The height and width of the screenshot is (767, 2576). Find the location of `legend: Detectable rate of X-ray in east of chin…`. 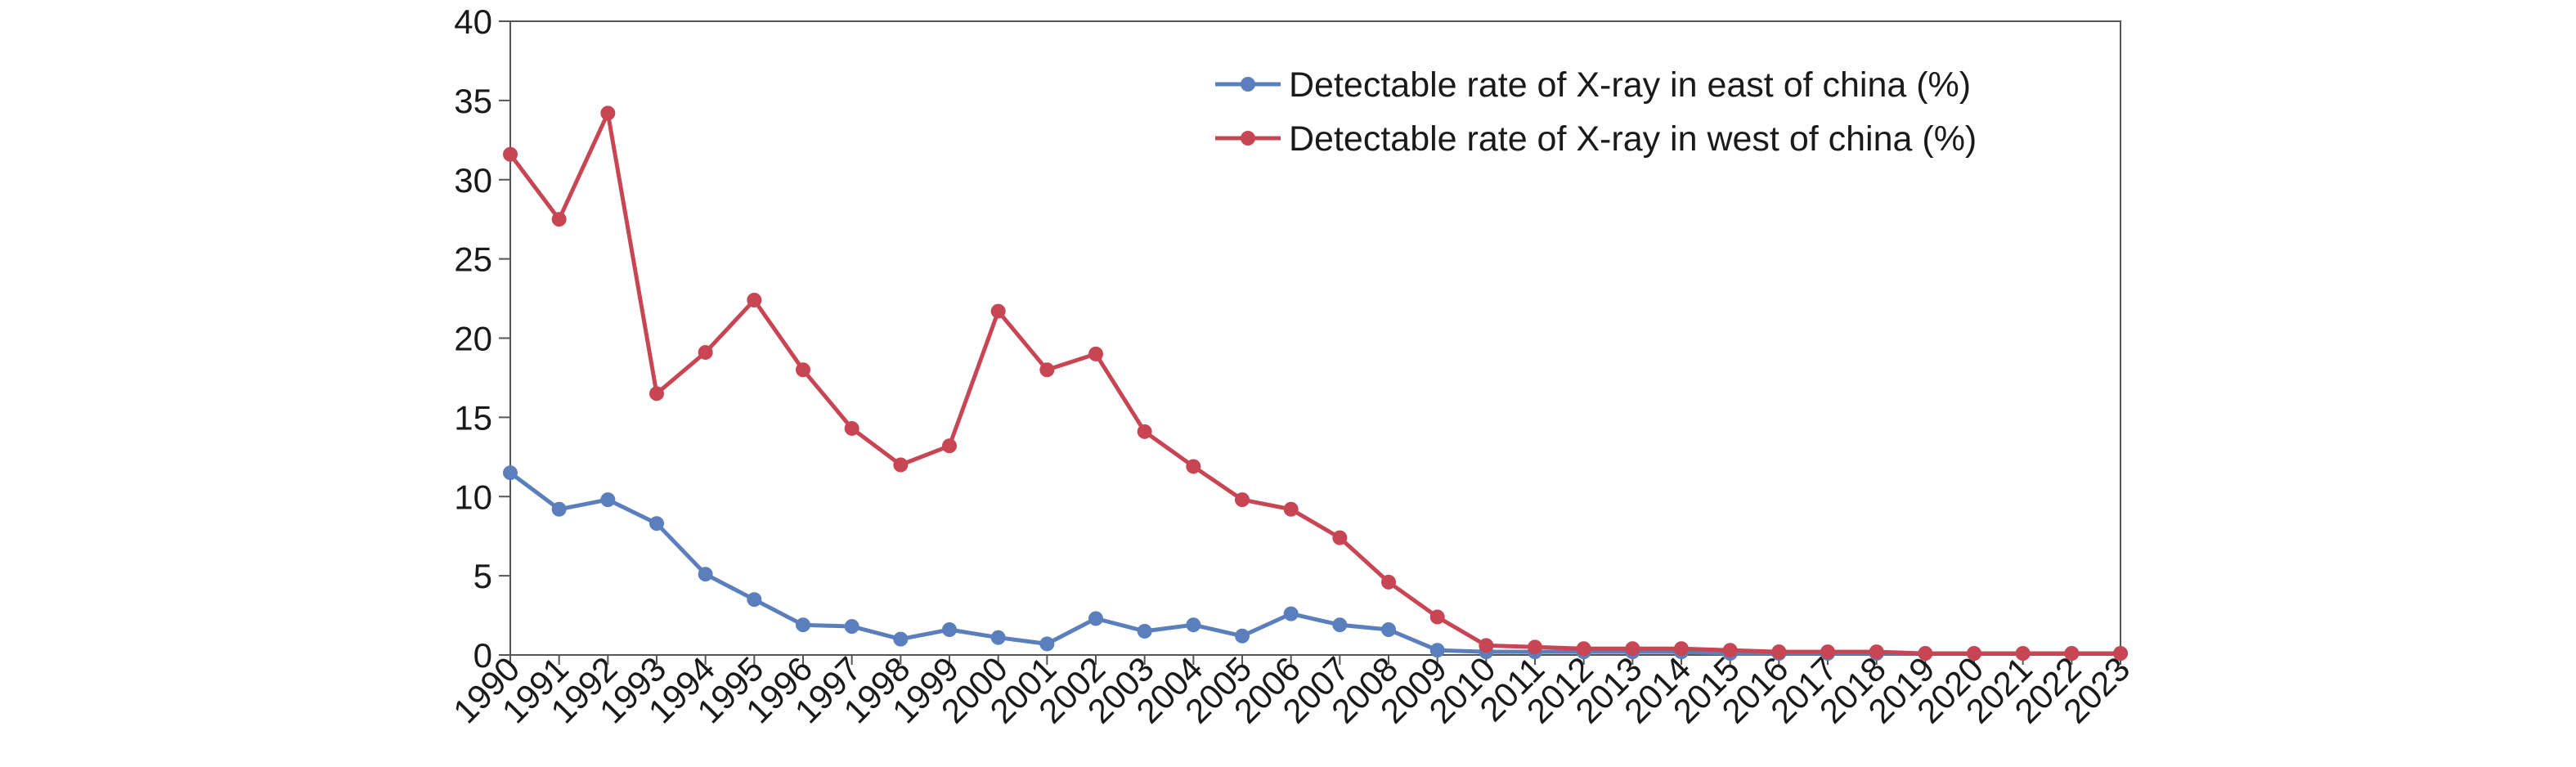

legend: Detectable rate of X-ray in east of chin… is located at coordinates (1596, 112).